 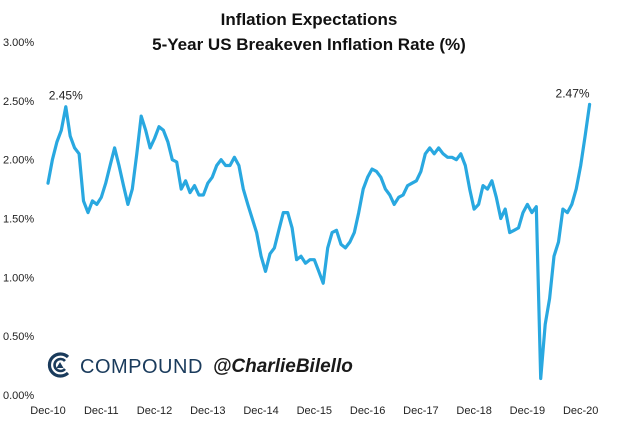 What do you see at coordinates (420, 411) in the screenshot?
I see `x-tick-label: Dec-17` at bounding box center [420, 411].